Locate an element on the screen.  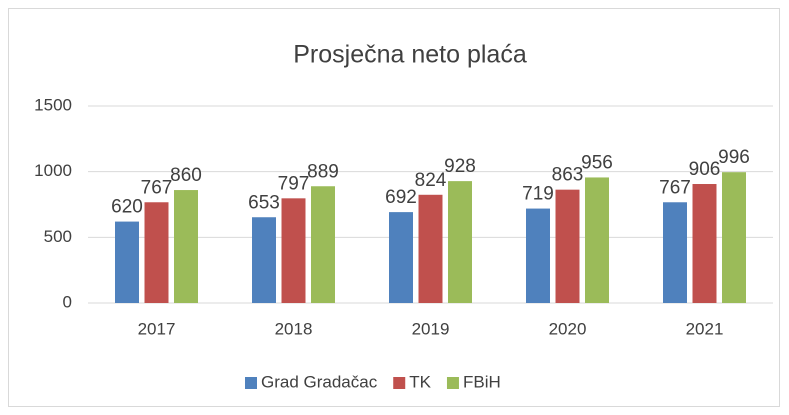
chart-title: Prosječna neto plaća is located at coordinates (410, 55).